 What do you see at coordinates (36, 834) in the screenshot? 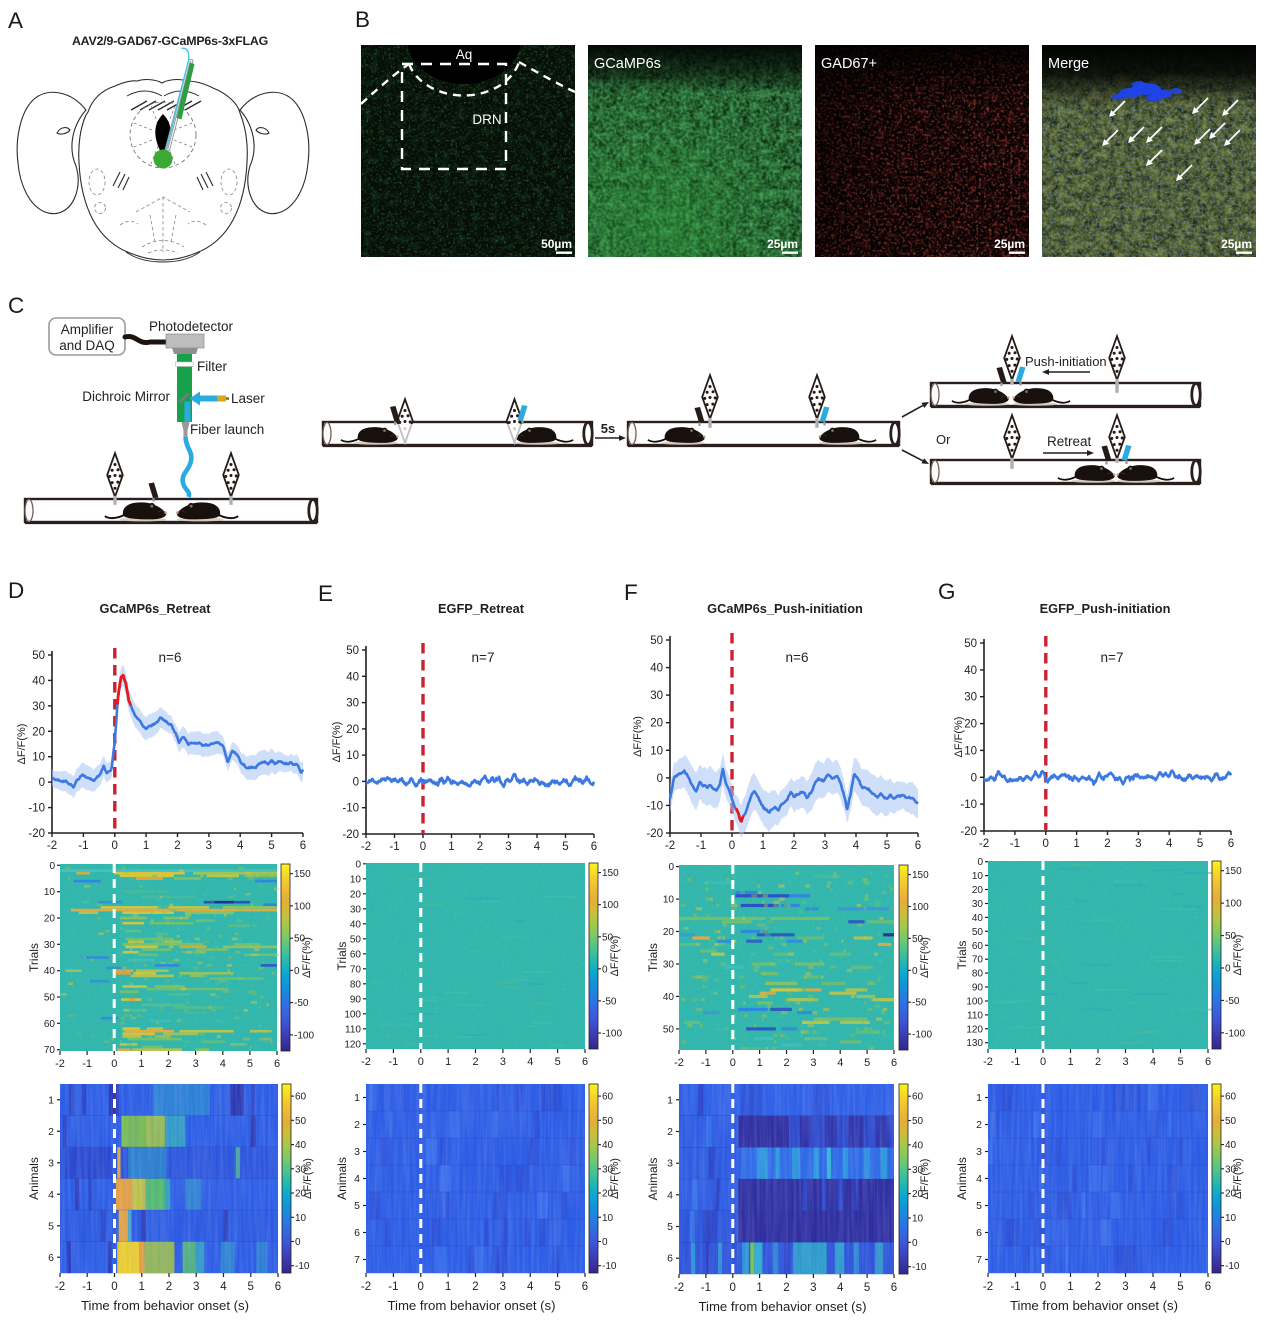
I see `svg-text: -20` at bounding box center [36, 834].